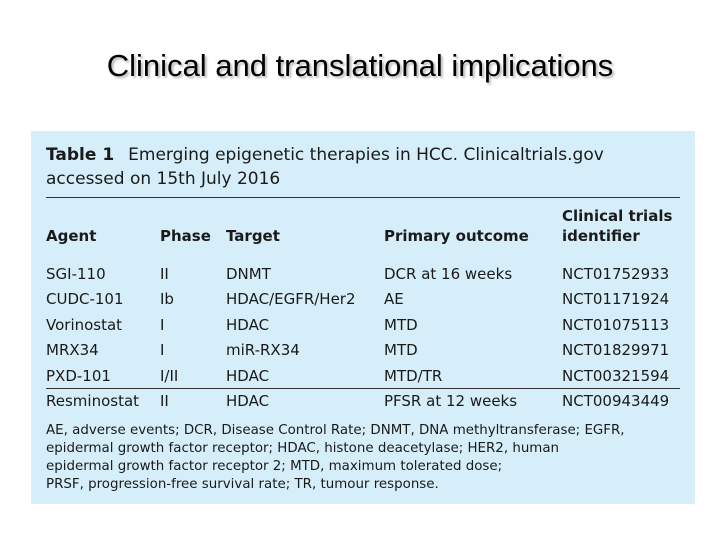  I want to click on header-identifier: Clinical trials identifier, so click(617, 226).